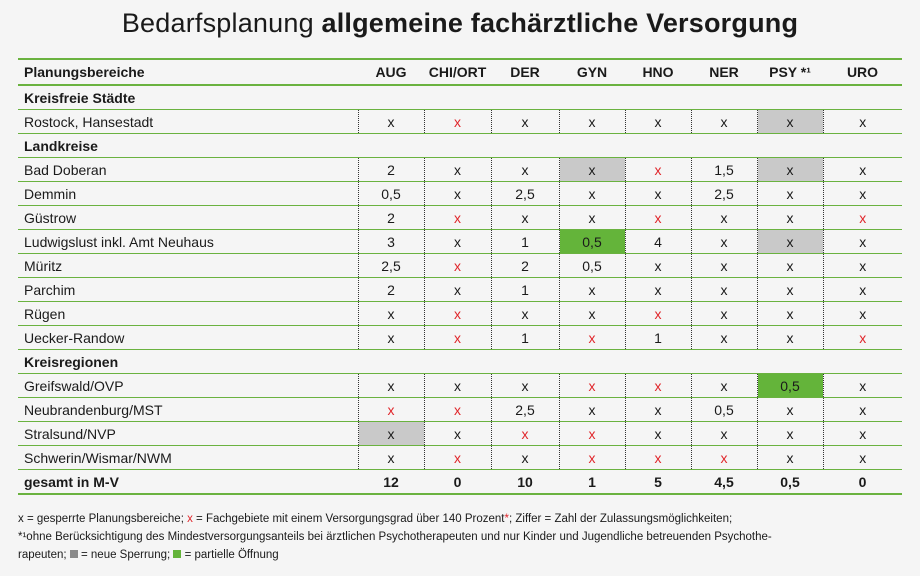 The image size is (920, 576). I want to click on region-name: Neubrandenburg/MST, so click(93, 409).